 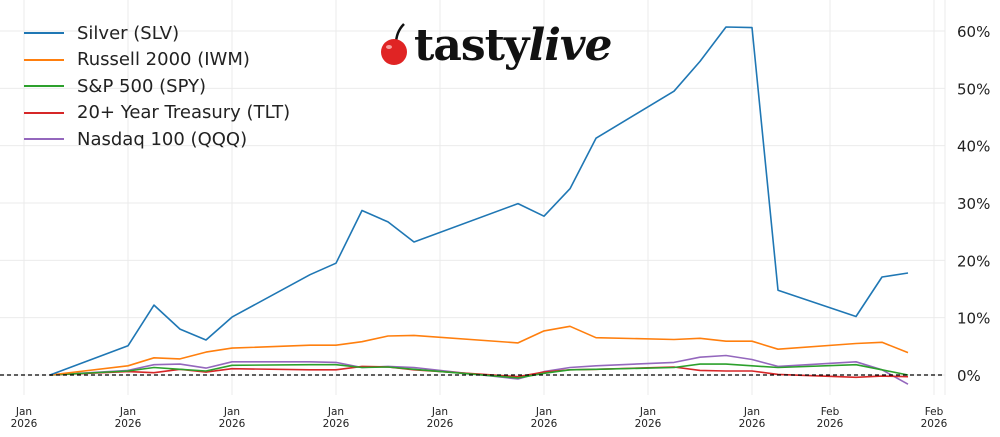 I want to click on y-tick-label: 60%, so click(x=973, y=32).